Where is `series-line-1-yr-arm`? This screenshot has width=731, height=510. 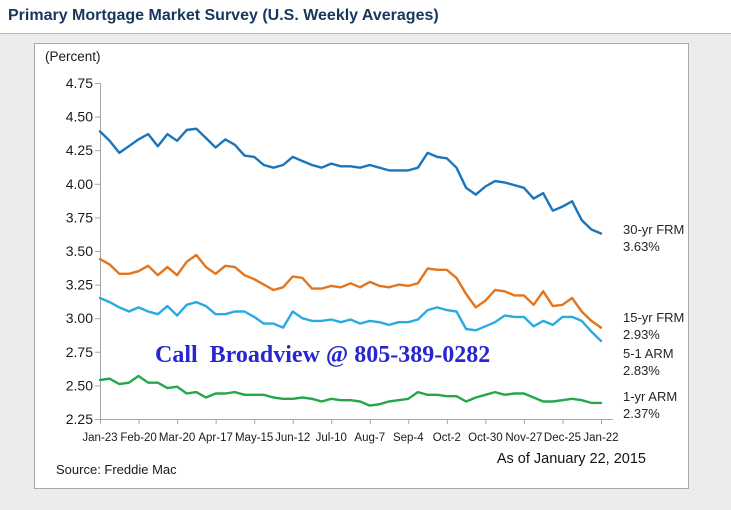 series-line-1-yr-arm is located at coordinates (350, 390).